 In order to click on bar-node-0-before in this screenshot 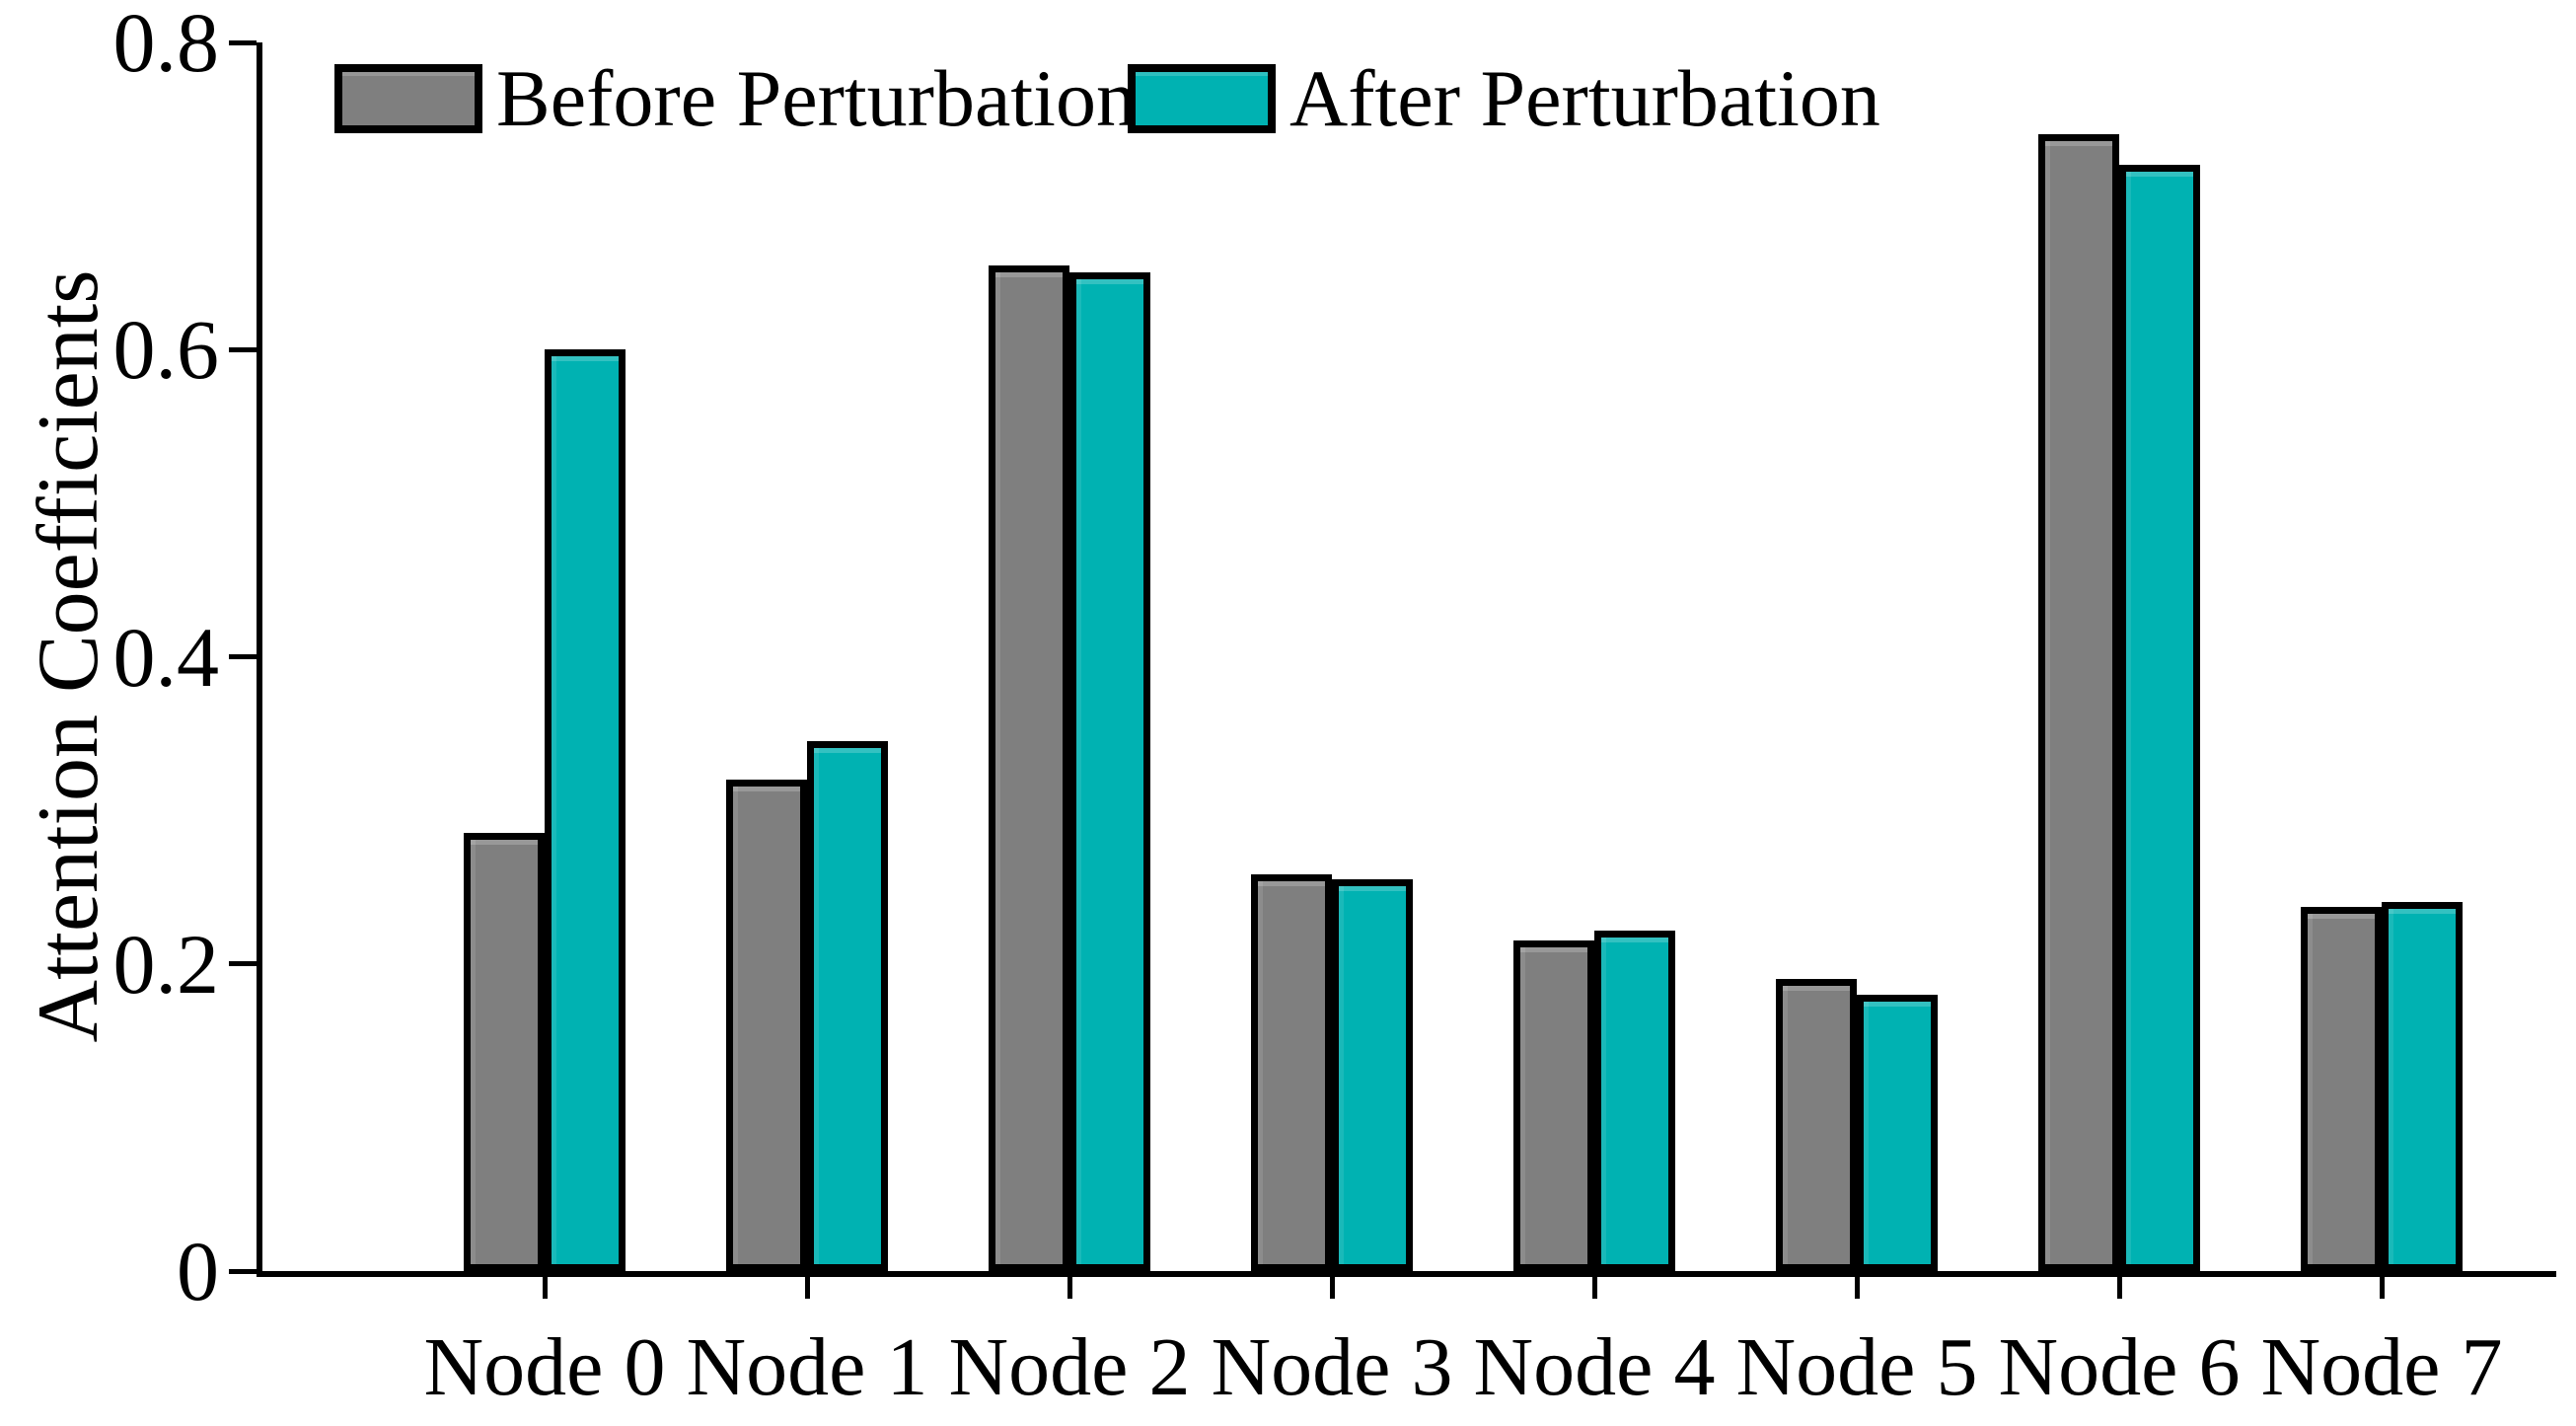, I will do `click(504, 1052)`.